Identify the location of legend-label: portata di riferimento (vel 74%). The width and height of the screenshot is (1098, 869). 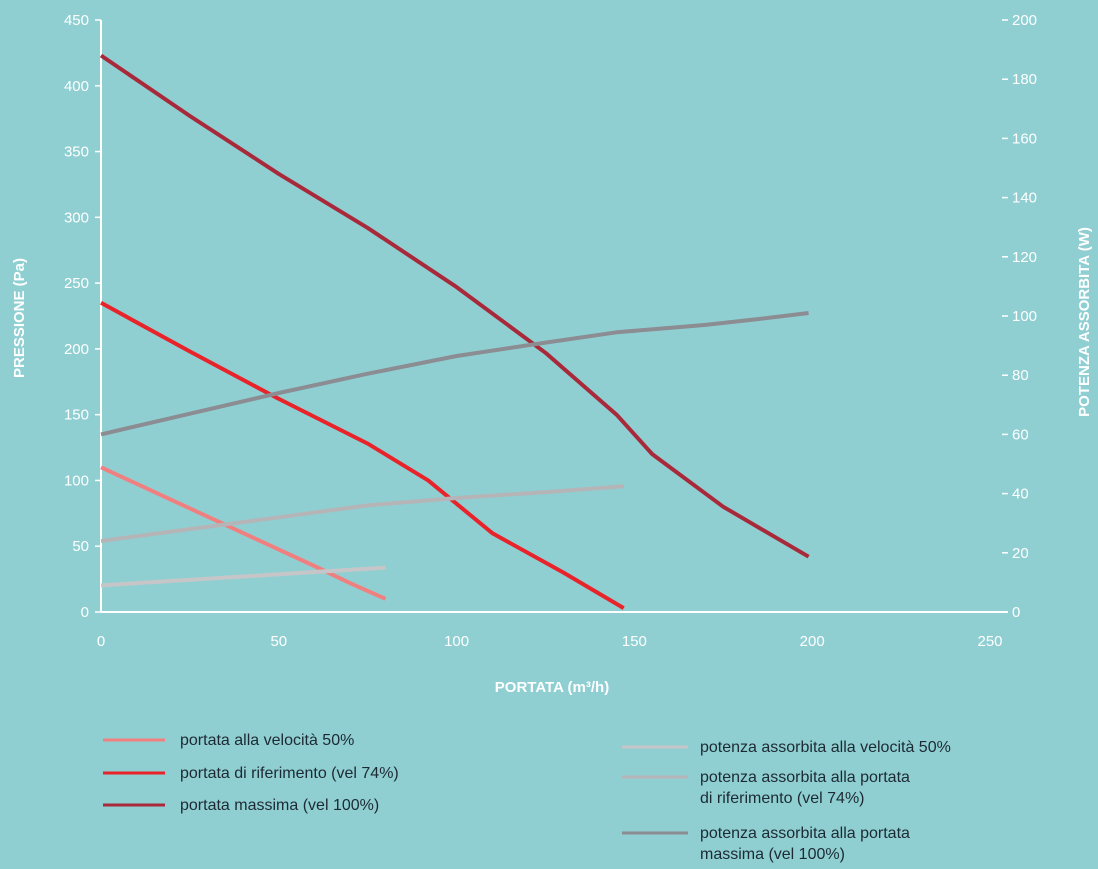
(289, 773).